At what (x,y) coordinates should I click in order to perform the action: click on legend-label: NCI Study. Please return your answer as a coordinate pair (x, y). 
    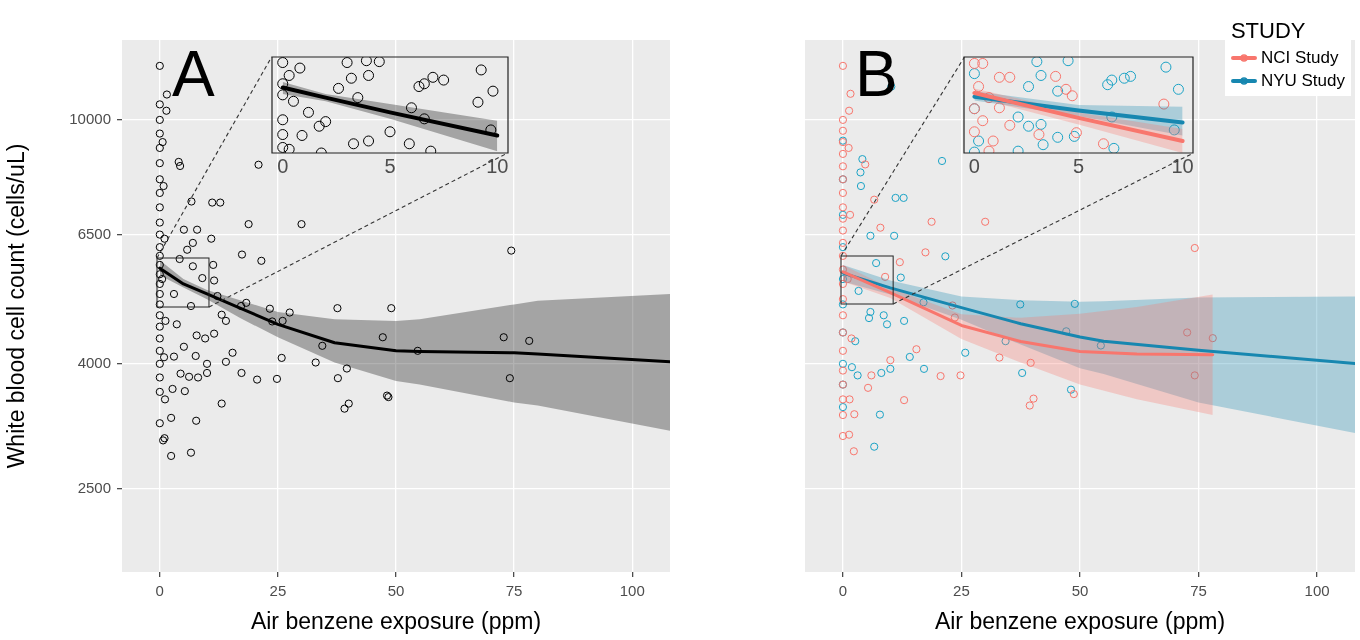
    Looking at the image, I should click on (1299, 57).